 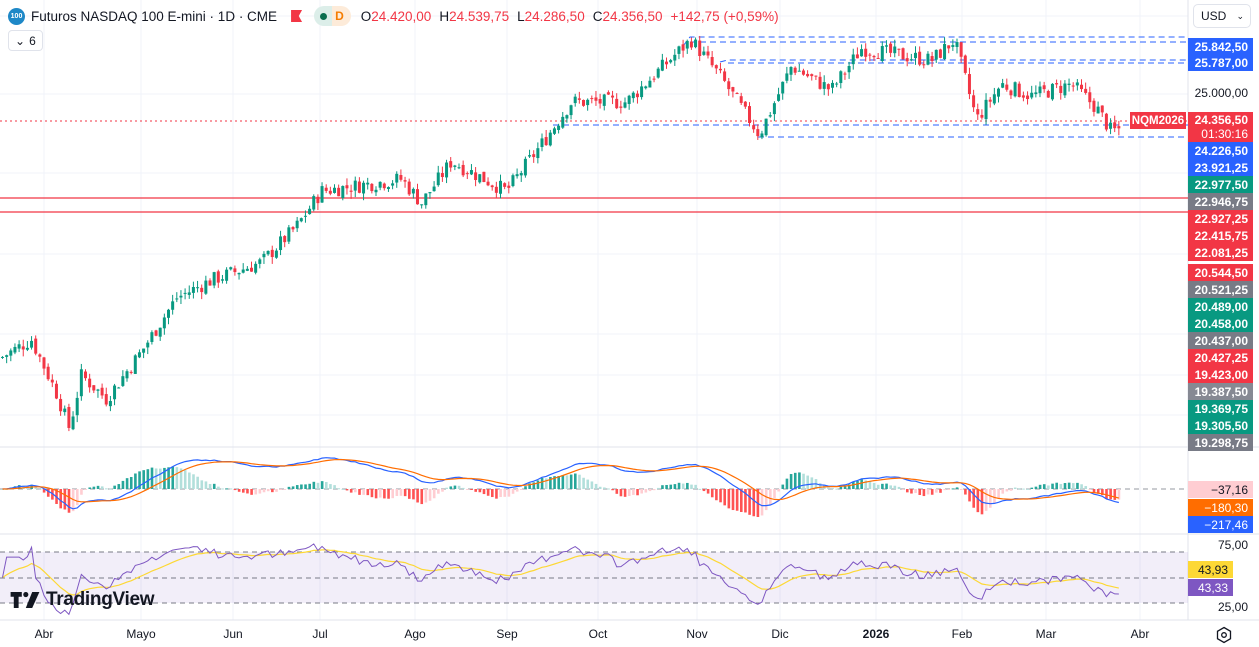 What do you see at coordinates (1158, 120) in the screenshot?
I see `symbol-price-tag: NQM2026` at bounding box center [1158, 120].